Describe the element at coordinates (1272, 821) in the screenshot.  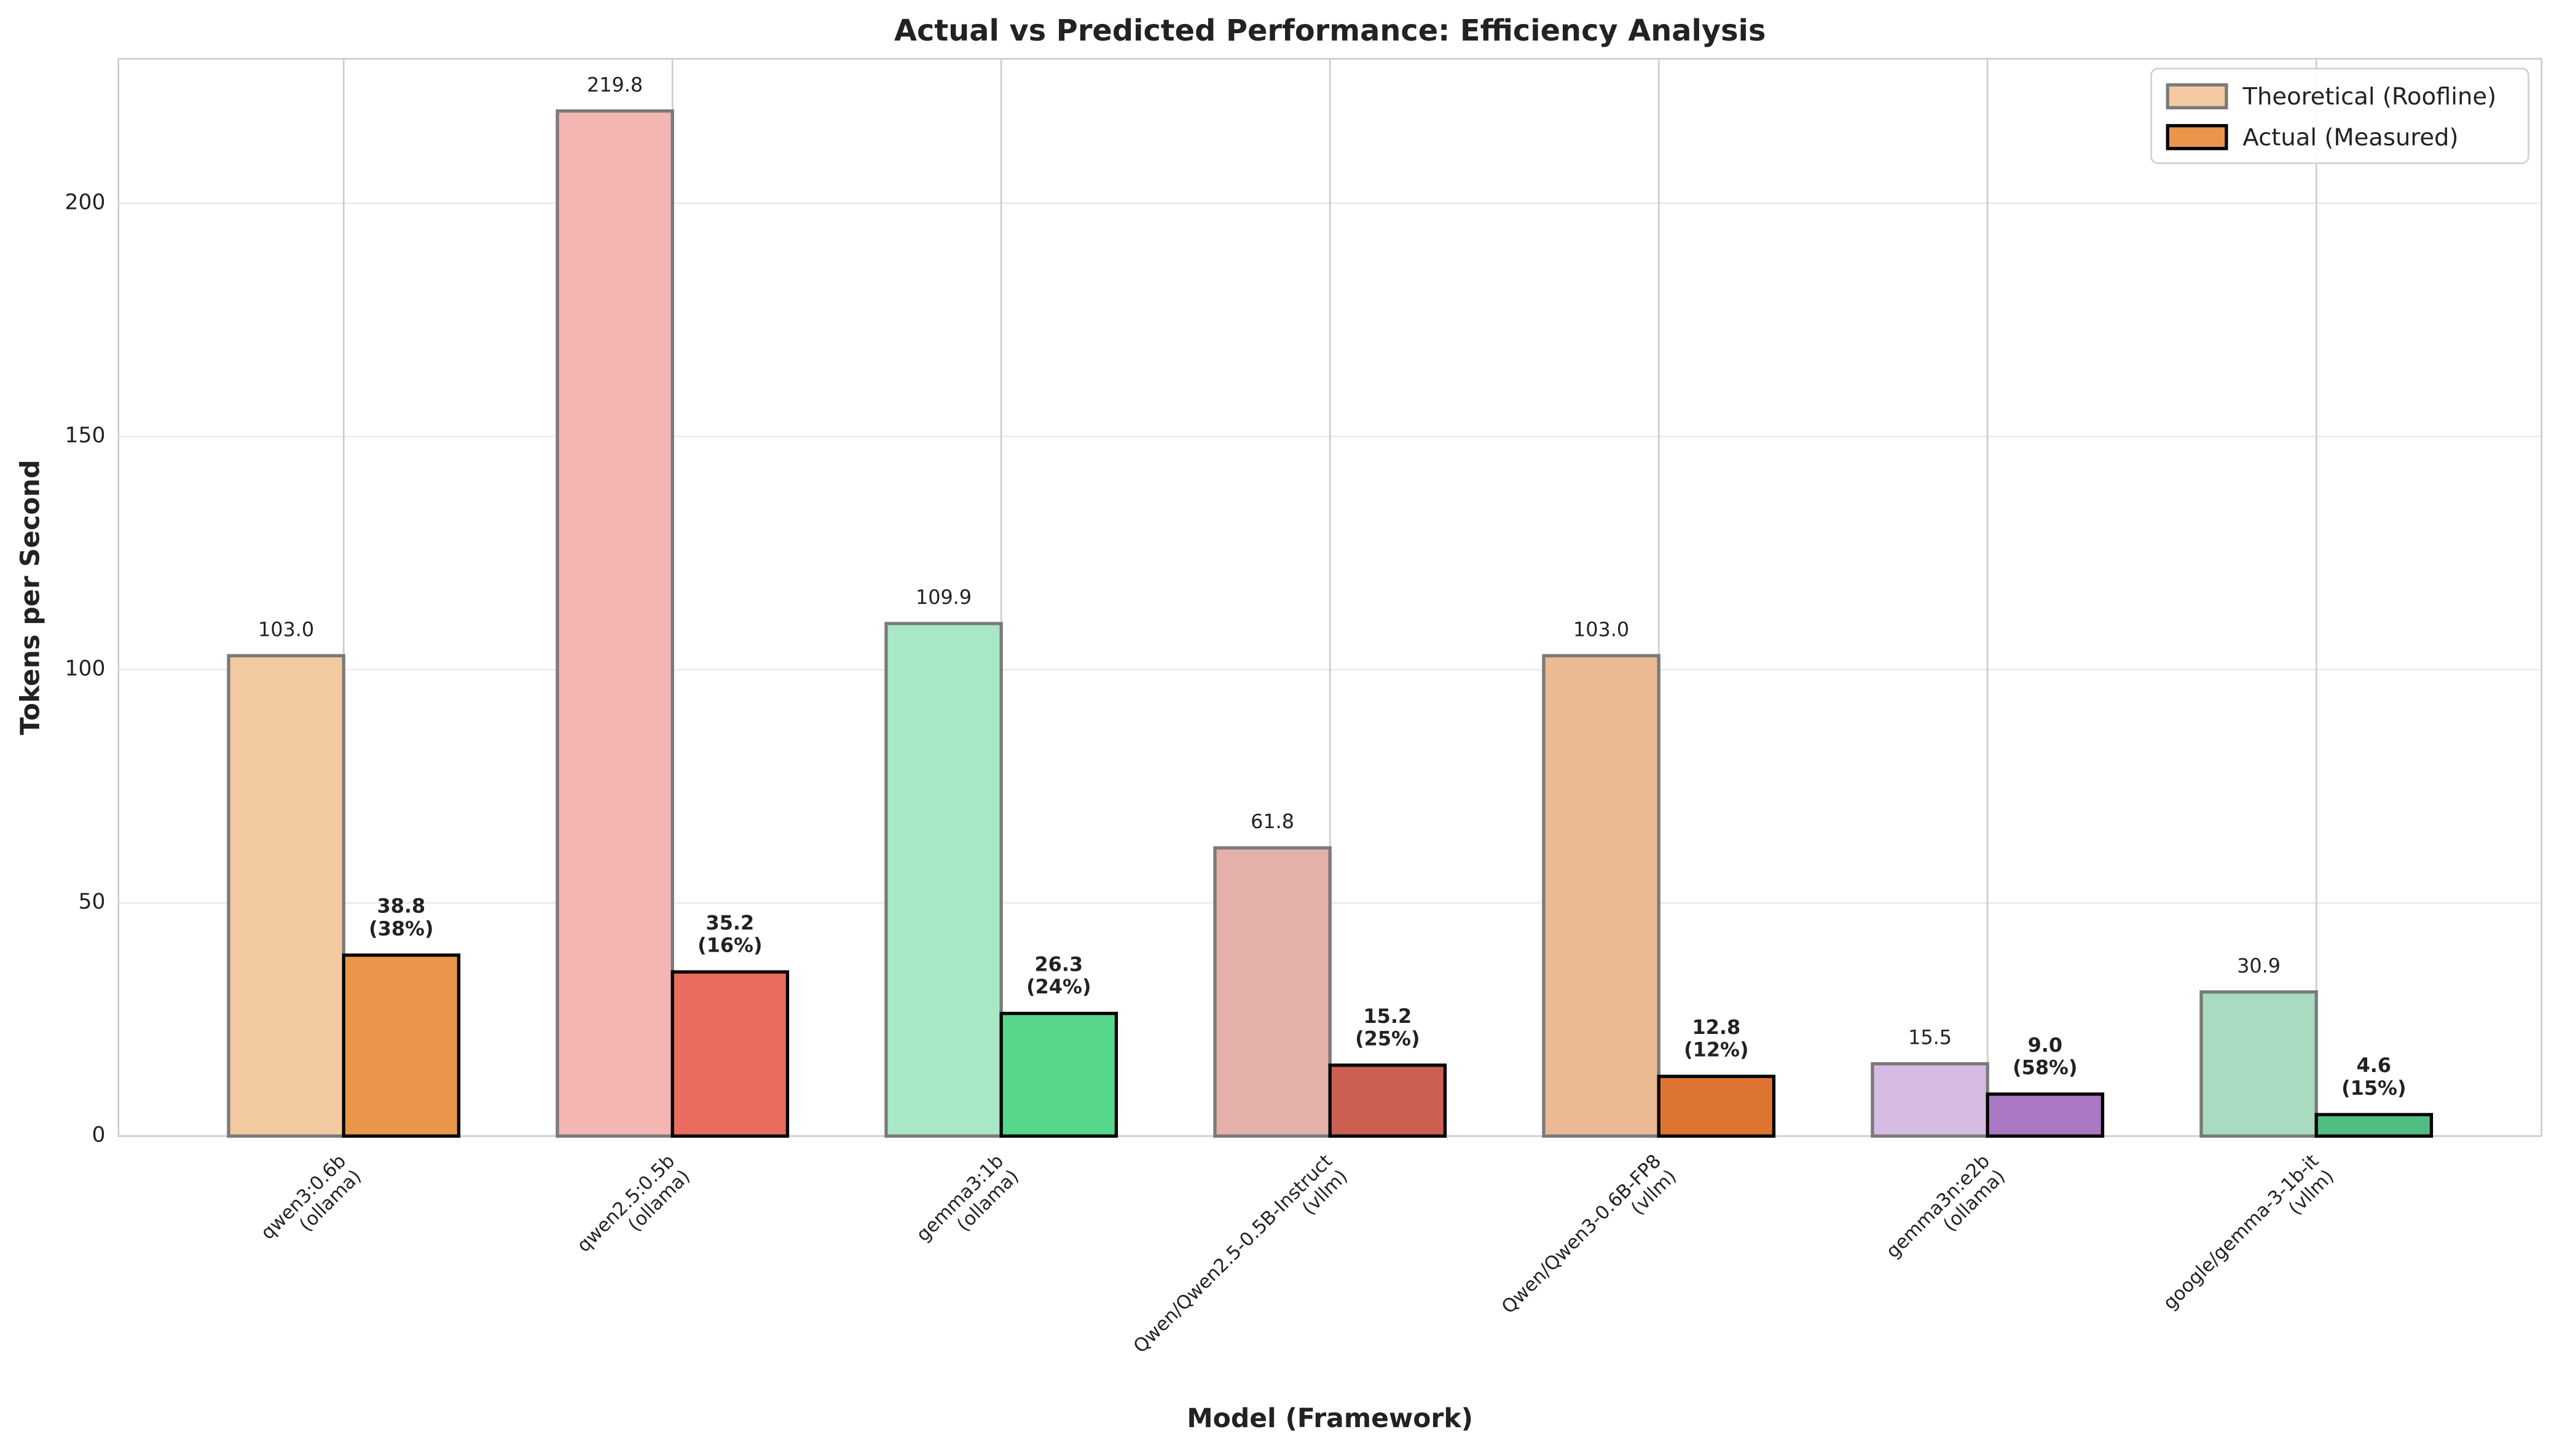
I see `value-label: 61.8` at that location.